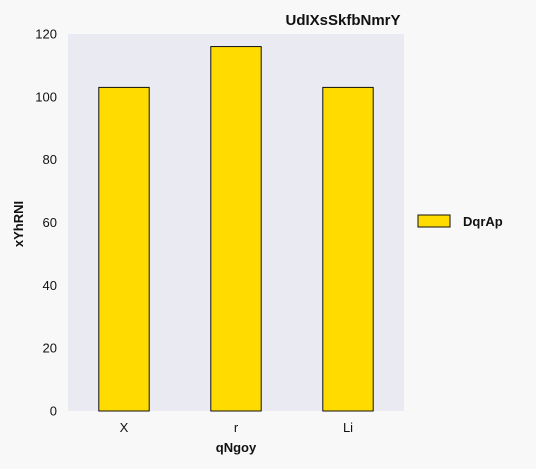  I want to click on x-tick-label: r, so click(236, 427).